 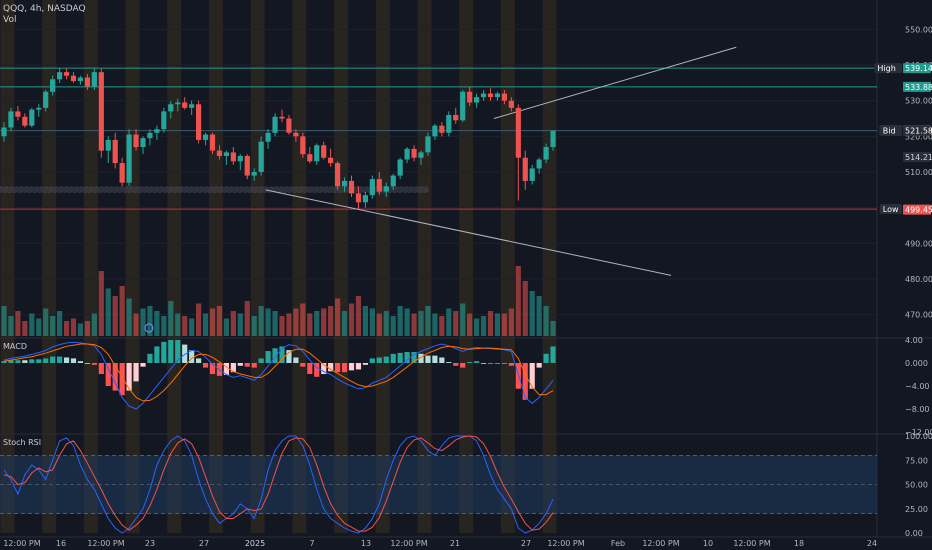 I want to click on macd-tick-label: −8.00, so click(x=917, y=409).